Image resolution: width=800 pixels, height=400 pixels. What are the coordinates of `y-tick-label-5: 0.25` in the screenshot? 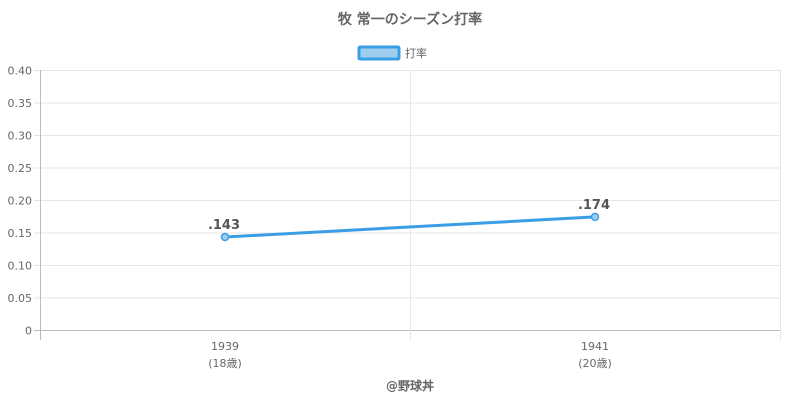 It's located at (20, 168).